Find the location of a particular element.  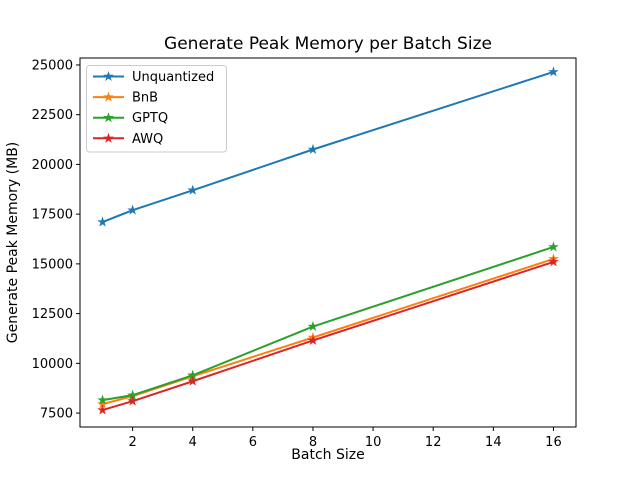

x-tick-label: 12 is located at coordinates (433, 442).